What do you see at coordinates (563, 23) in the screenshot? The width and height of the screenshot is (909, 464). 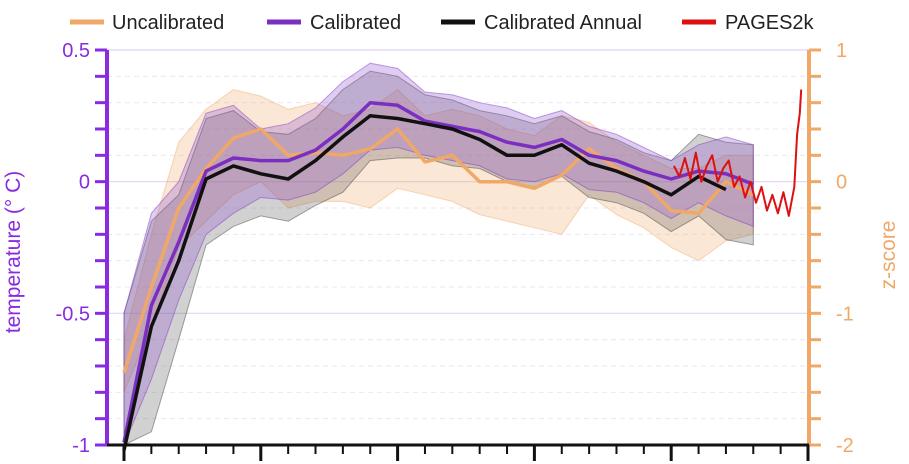 I see `legend-label-calibrated-annual: Calibrated Annual` at bounding box center [563, 23].